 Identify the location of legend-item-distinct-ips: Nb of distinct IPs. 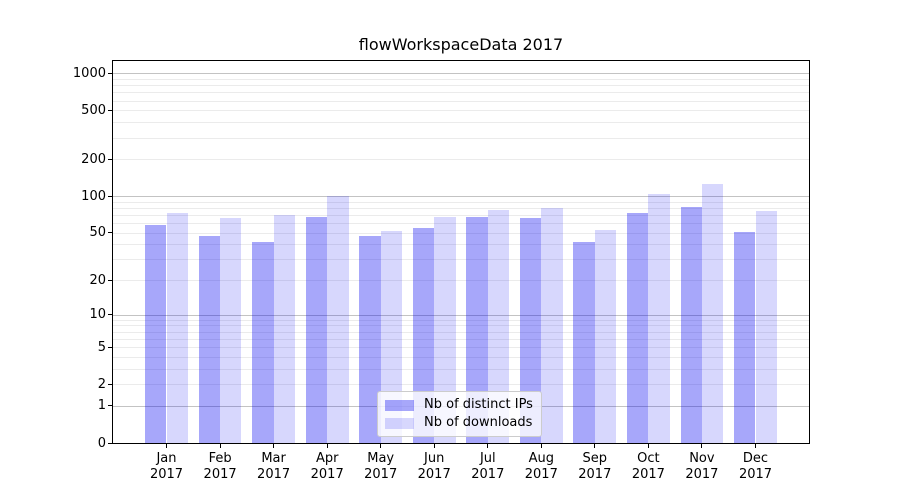
(459, 405).